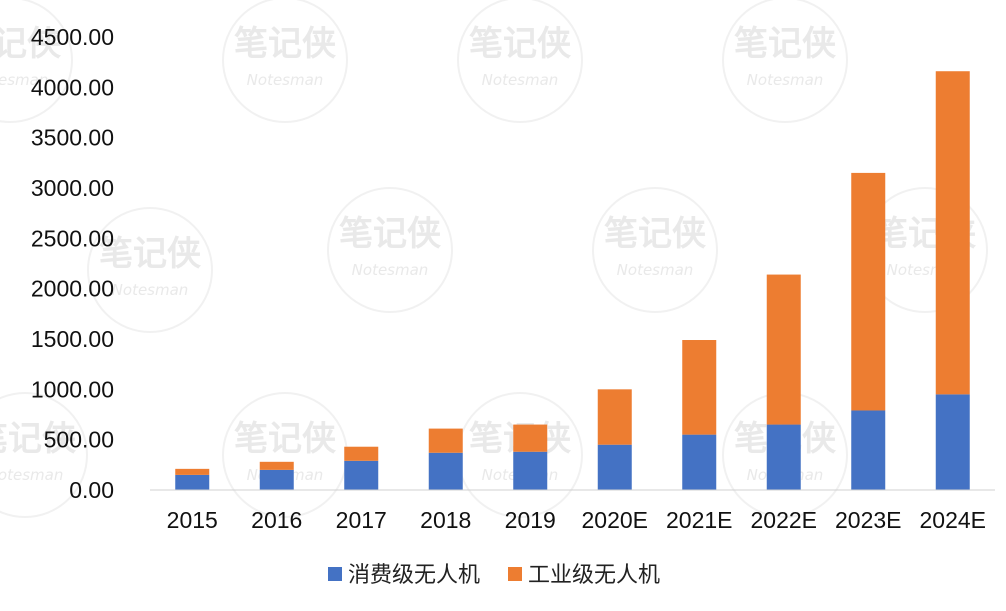 The image size is (1006, 611). What do you see at coordinates (494, 575) in the screenshot?
I see `legend: 消费级无人机 工业级无人机` at bounding box center [494, 575].